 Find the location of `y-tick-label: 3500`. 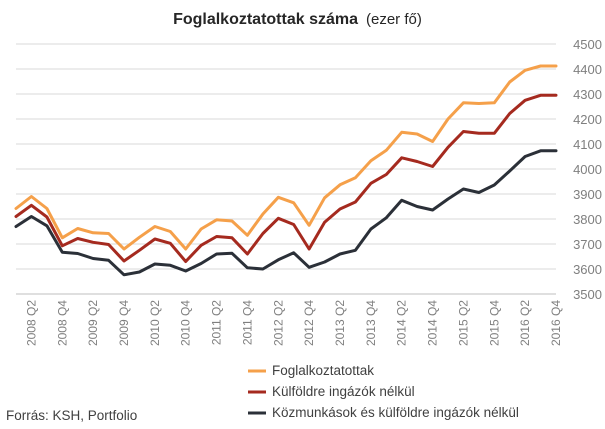

y-tick-label: 3500 is located at coordinates (587, 294).